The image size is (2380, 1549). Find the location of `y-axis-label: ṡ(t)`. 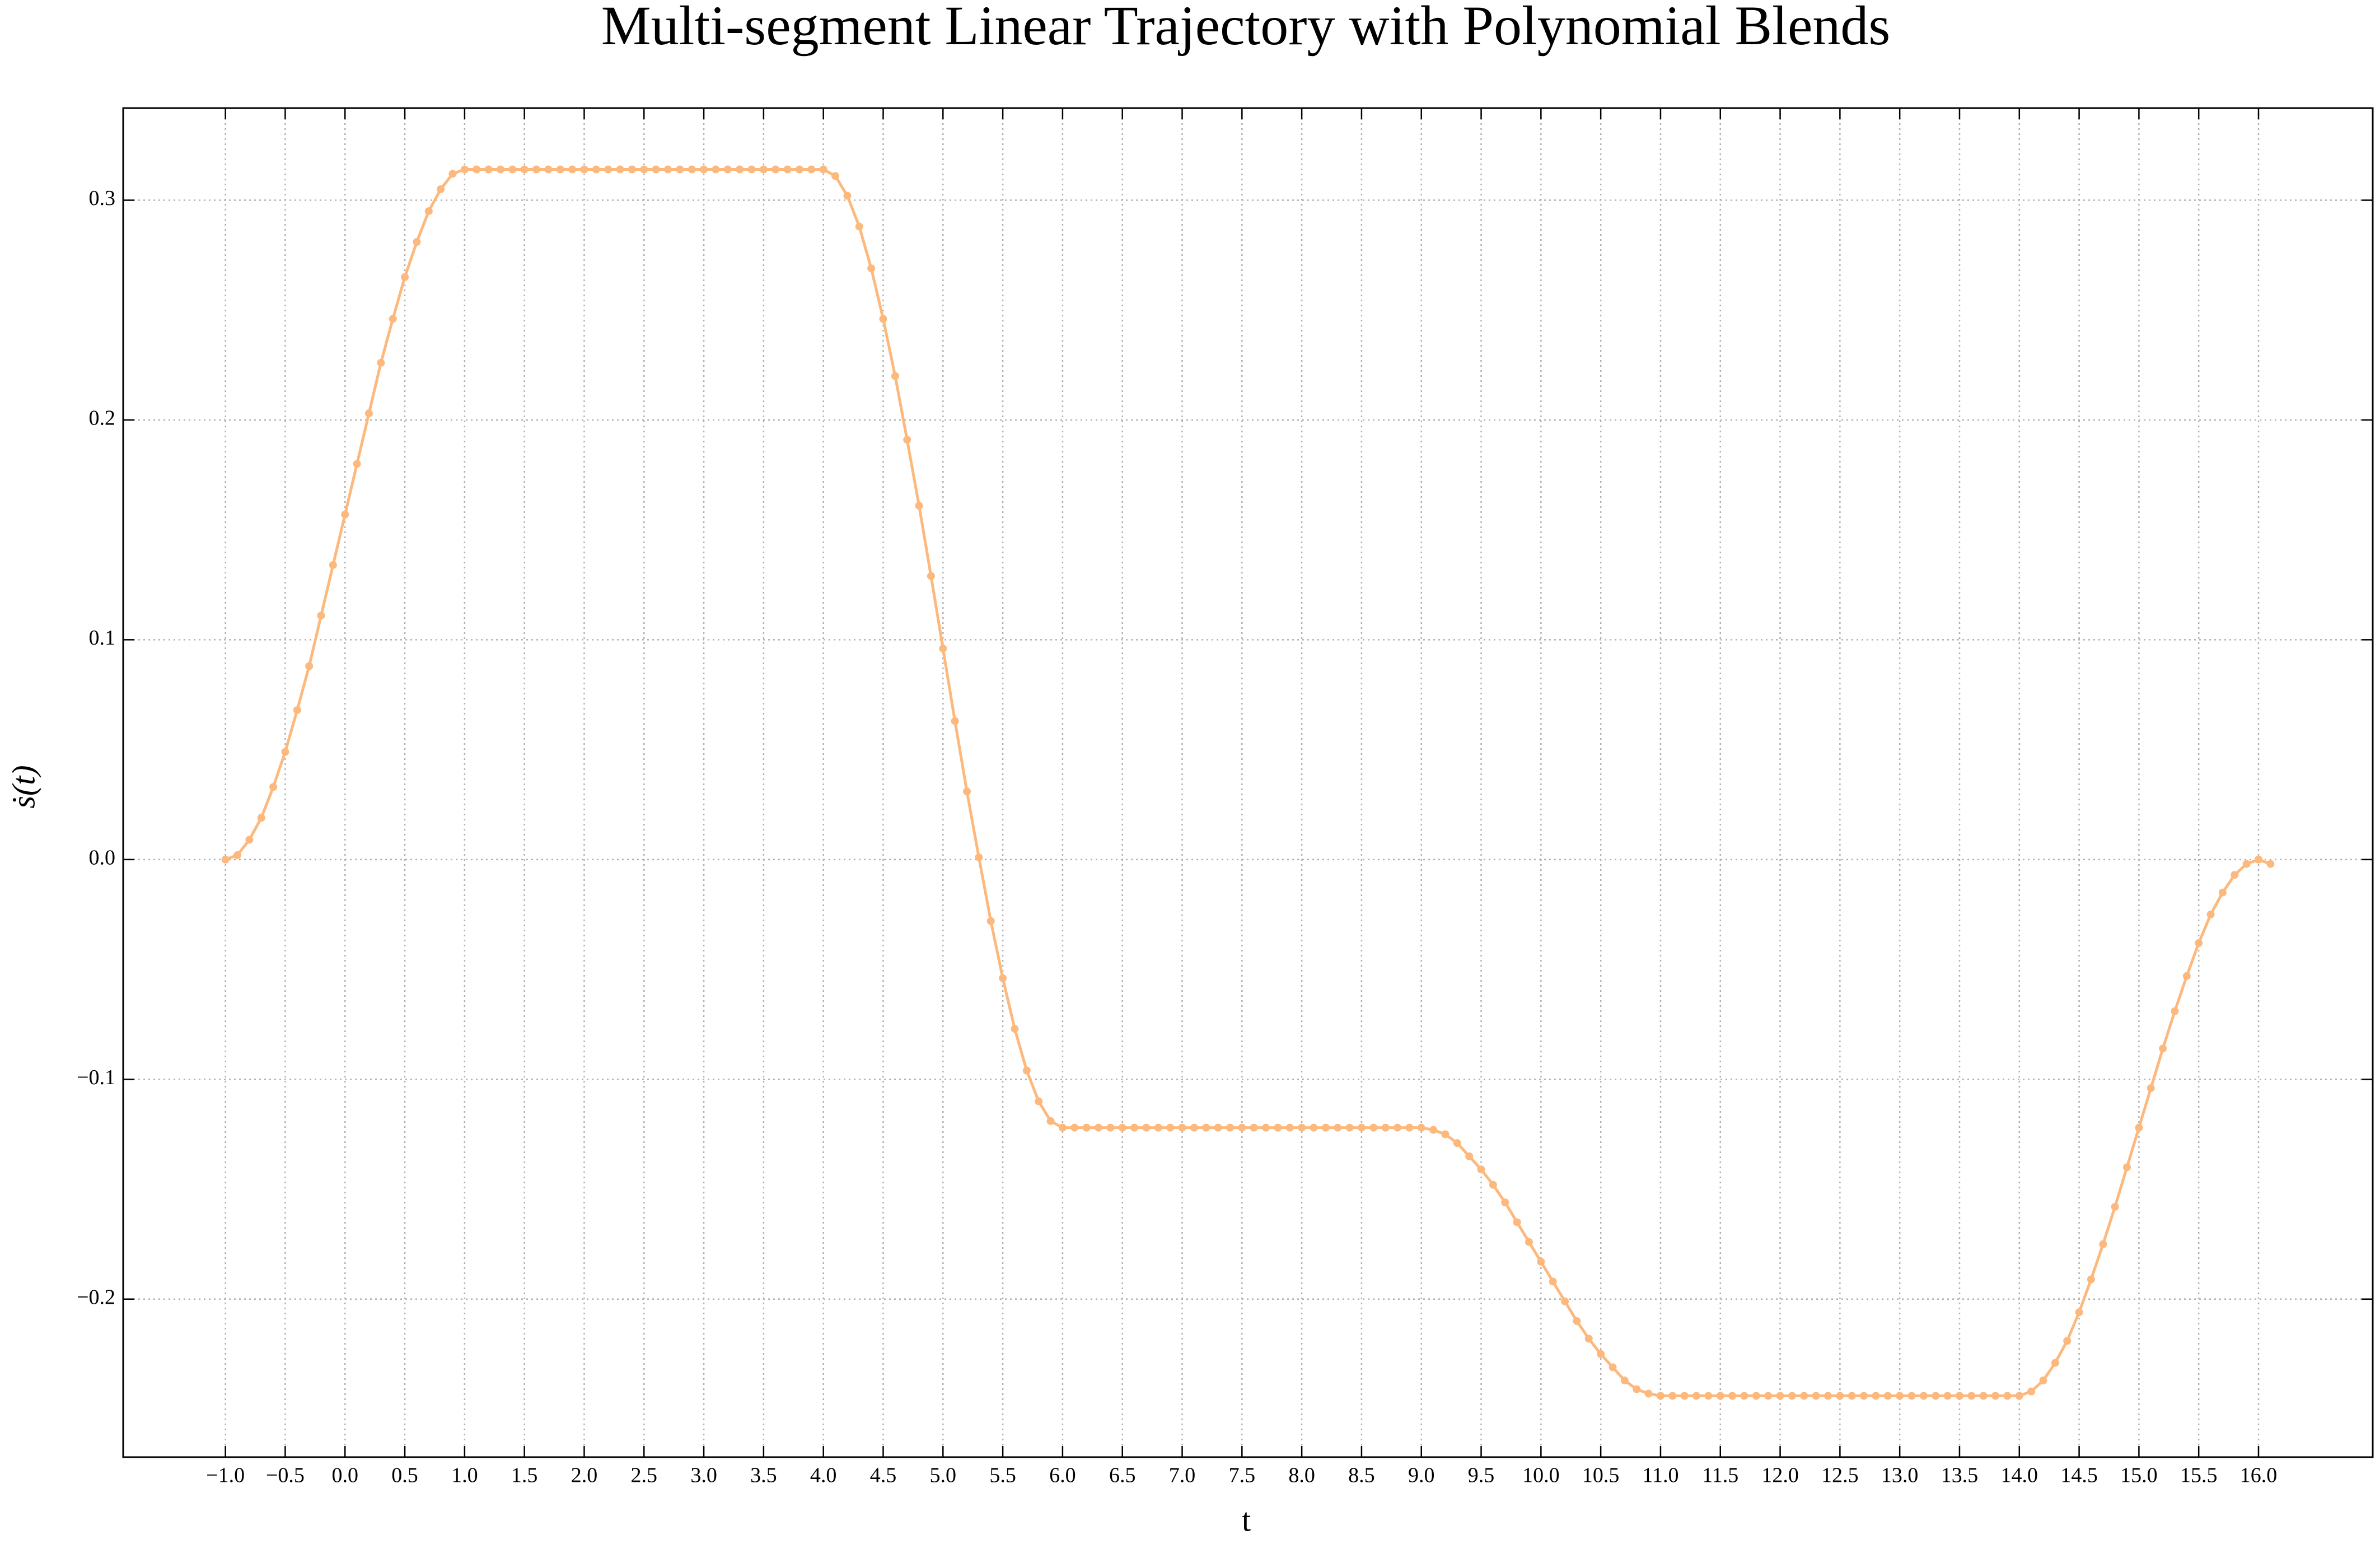

y-axis-label: ṡ(t) is located at coordinates (23, 786).